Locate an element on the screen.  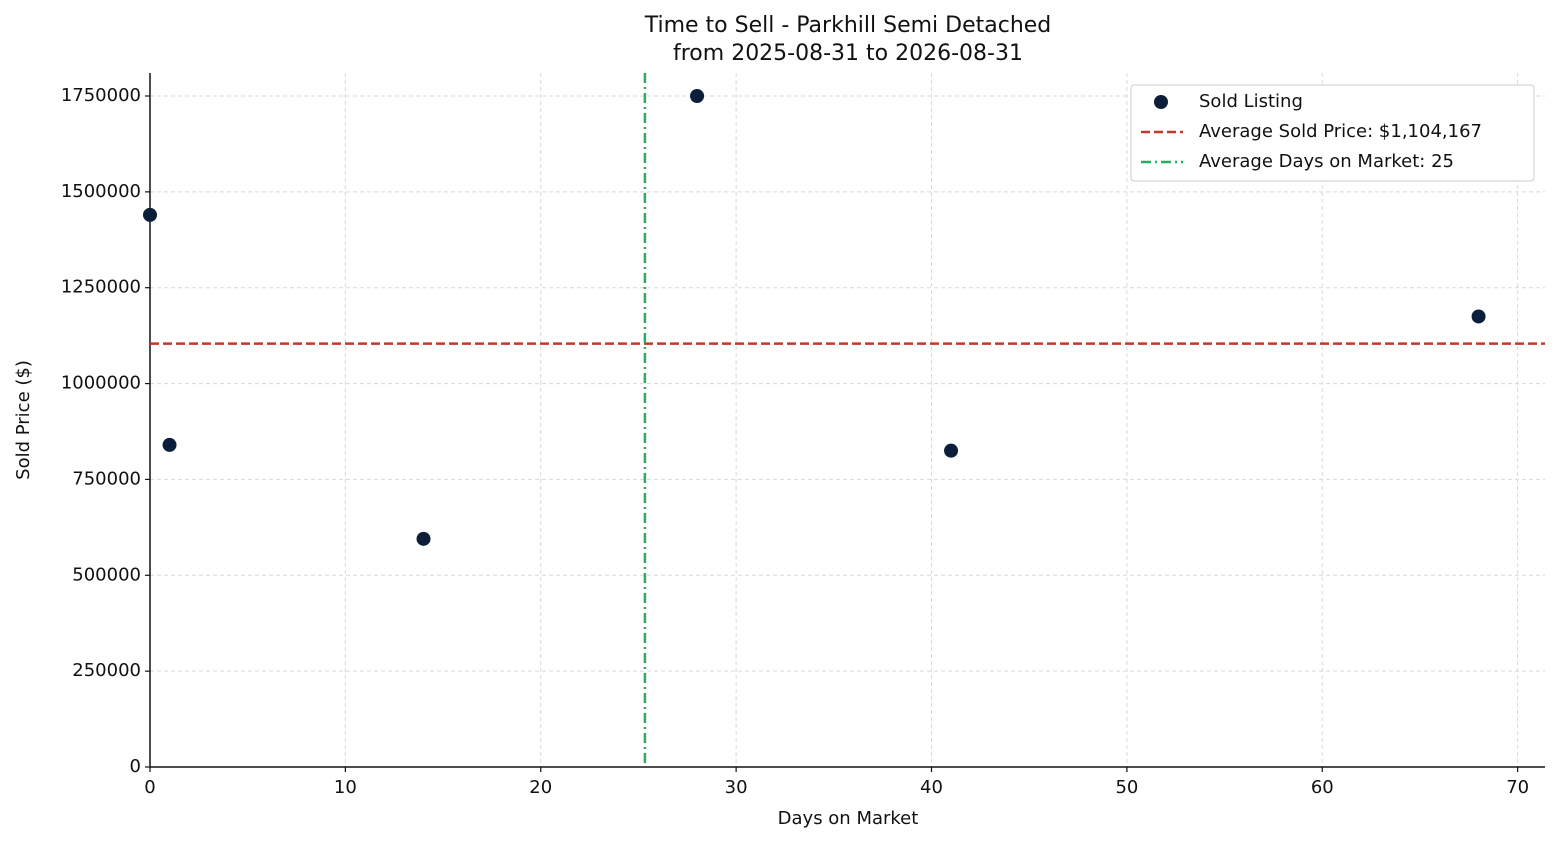
y-tick-label: 1000000 is located at coordinates (101, 383).